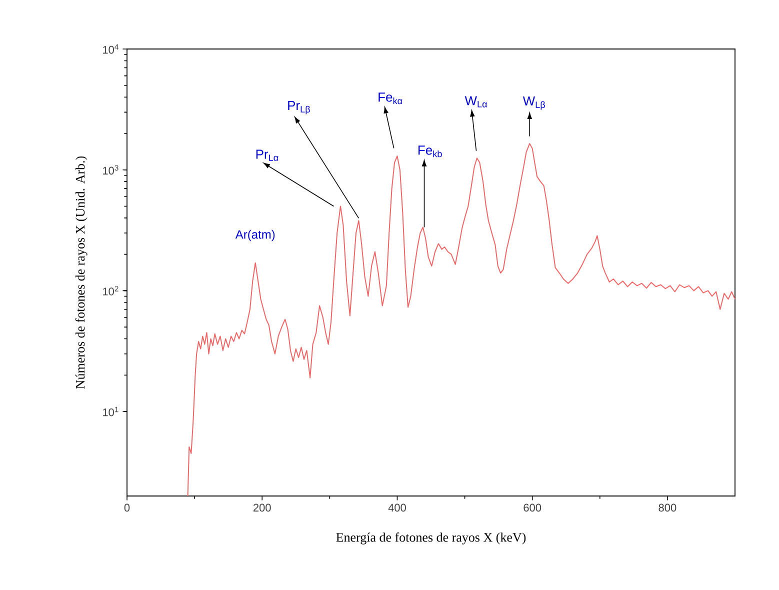 Image resolution: width=779 pixels, height=590 pixels. I want to click on y-axis-title: Números de fotones de rayos X (Unid. Arb.), so click(81, 272).